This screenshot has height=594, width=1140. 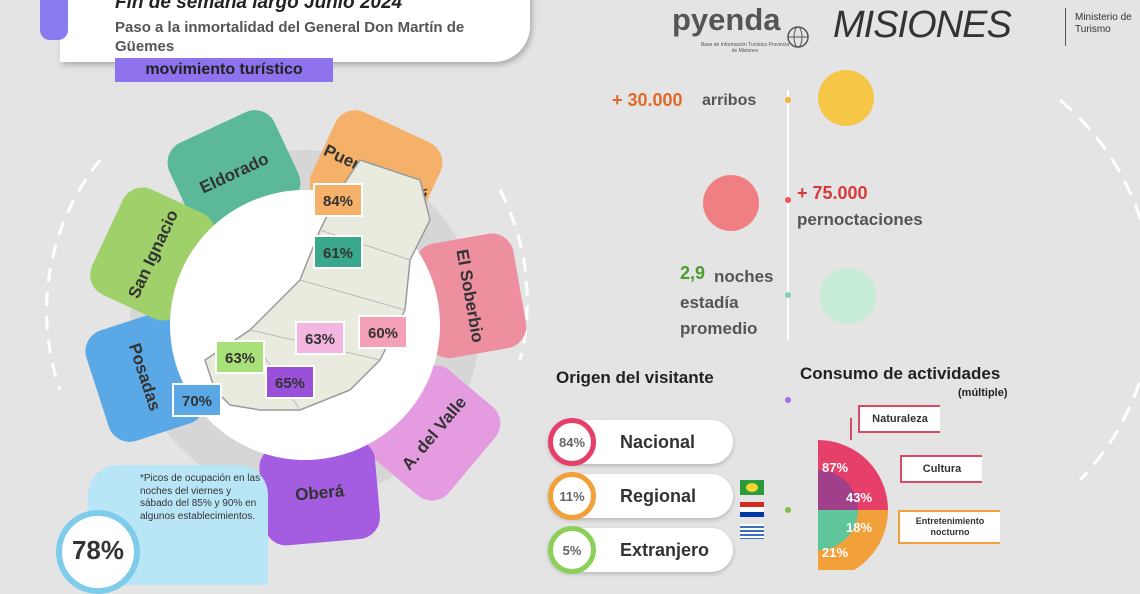 What do you see at coordinates (635, 377) in the screenshot?
I see `origin-title: Origen del visitante` at bounding box center [635, 377].